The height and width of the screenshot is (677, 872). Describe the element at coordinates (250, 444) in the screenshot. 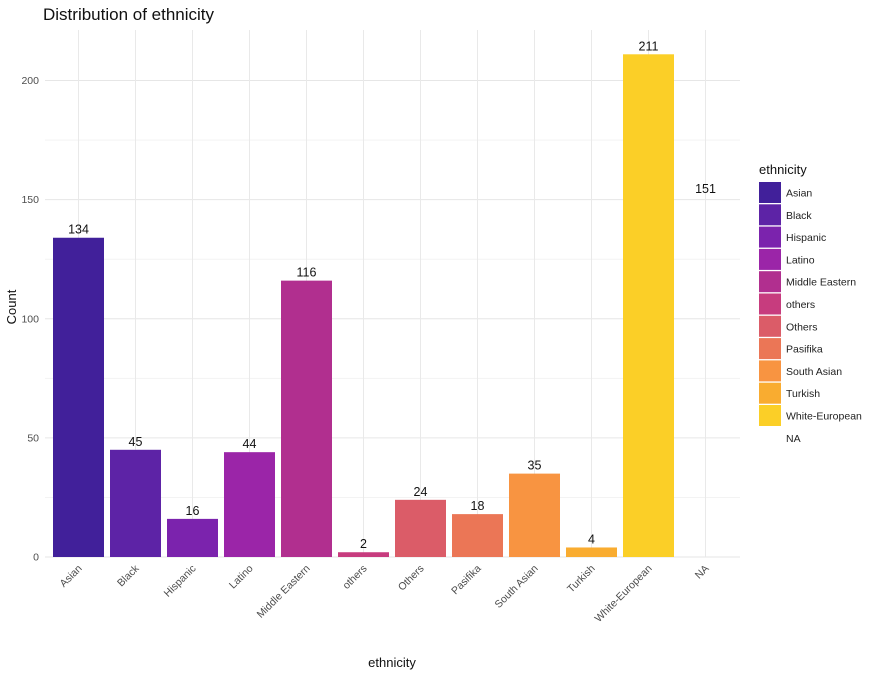

I see `bar-value-label: 44` at that location.